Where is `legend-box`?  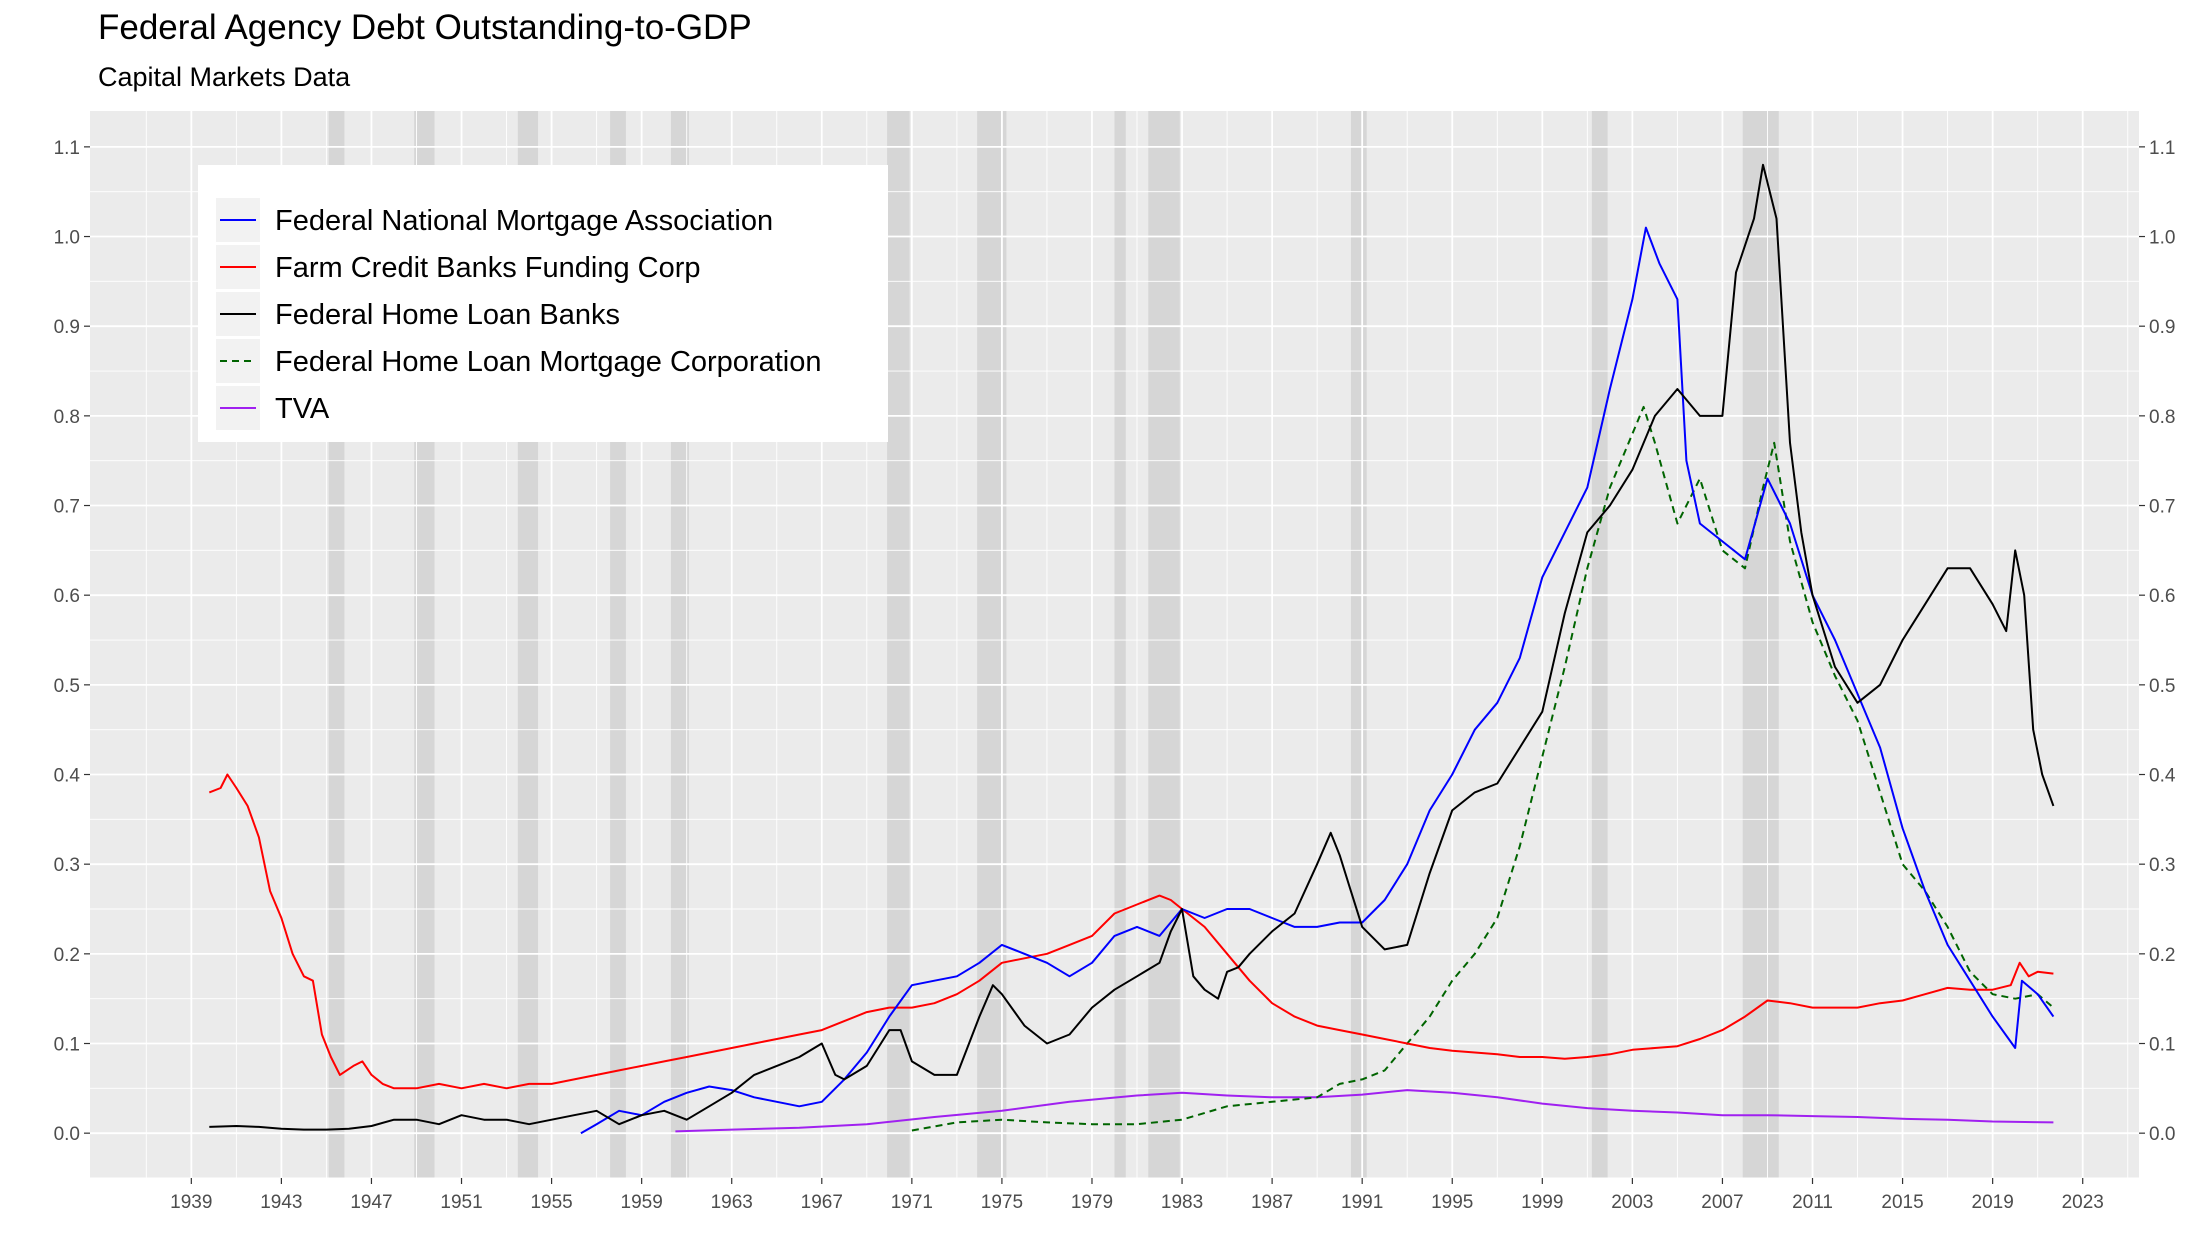
legend-box is located at coordinates (543, 303).